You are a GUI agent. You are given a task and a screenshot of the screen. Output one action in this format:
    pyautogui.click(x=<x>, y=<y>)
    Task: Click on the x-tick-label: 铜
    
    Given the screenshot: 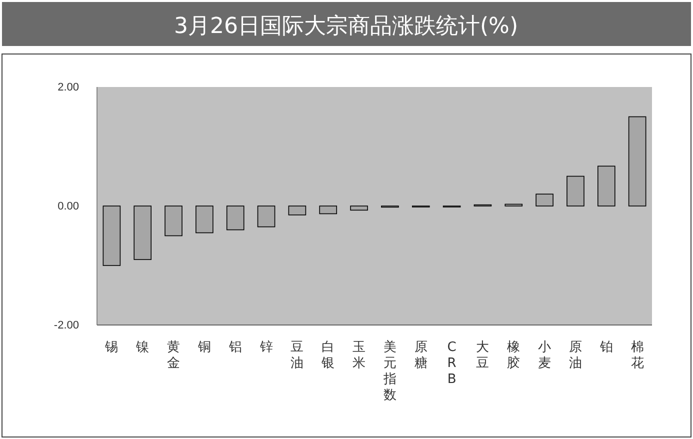 What is the action you would take?
    pyautogui.click(x=203, y=347)
    